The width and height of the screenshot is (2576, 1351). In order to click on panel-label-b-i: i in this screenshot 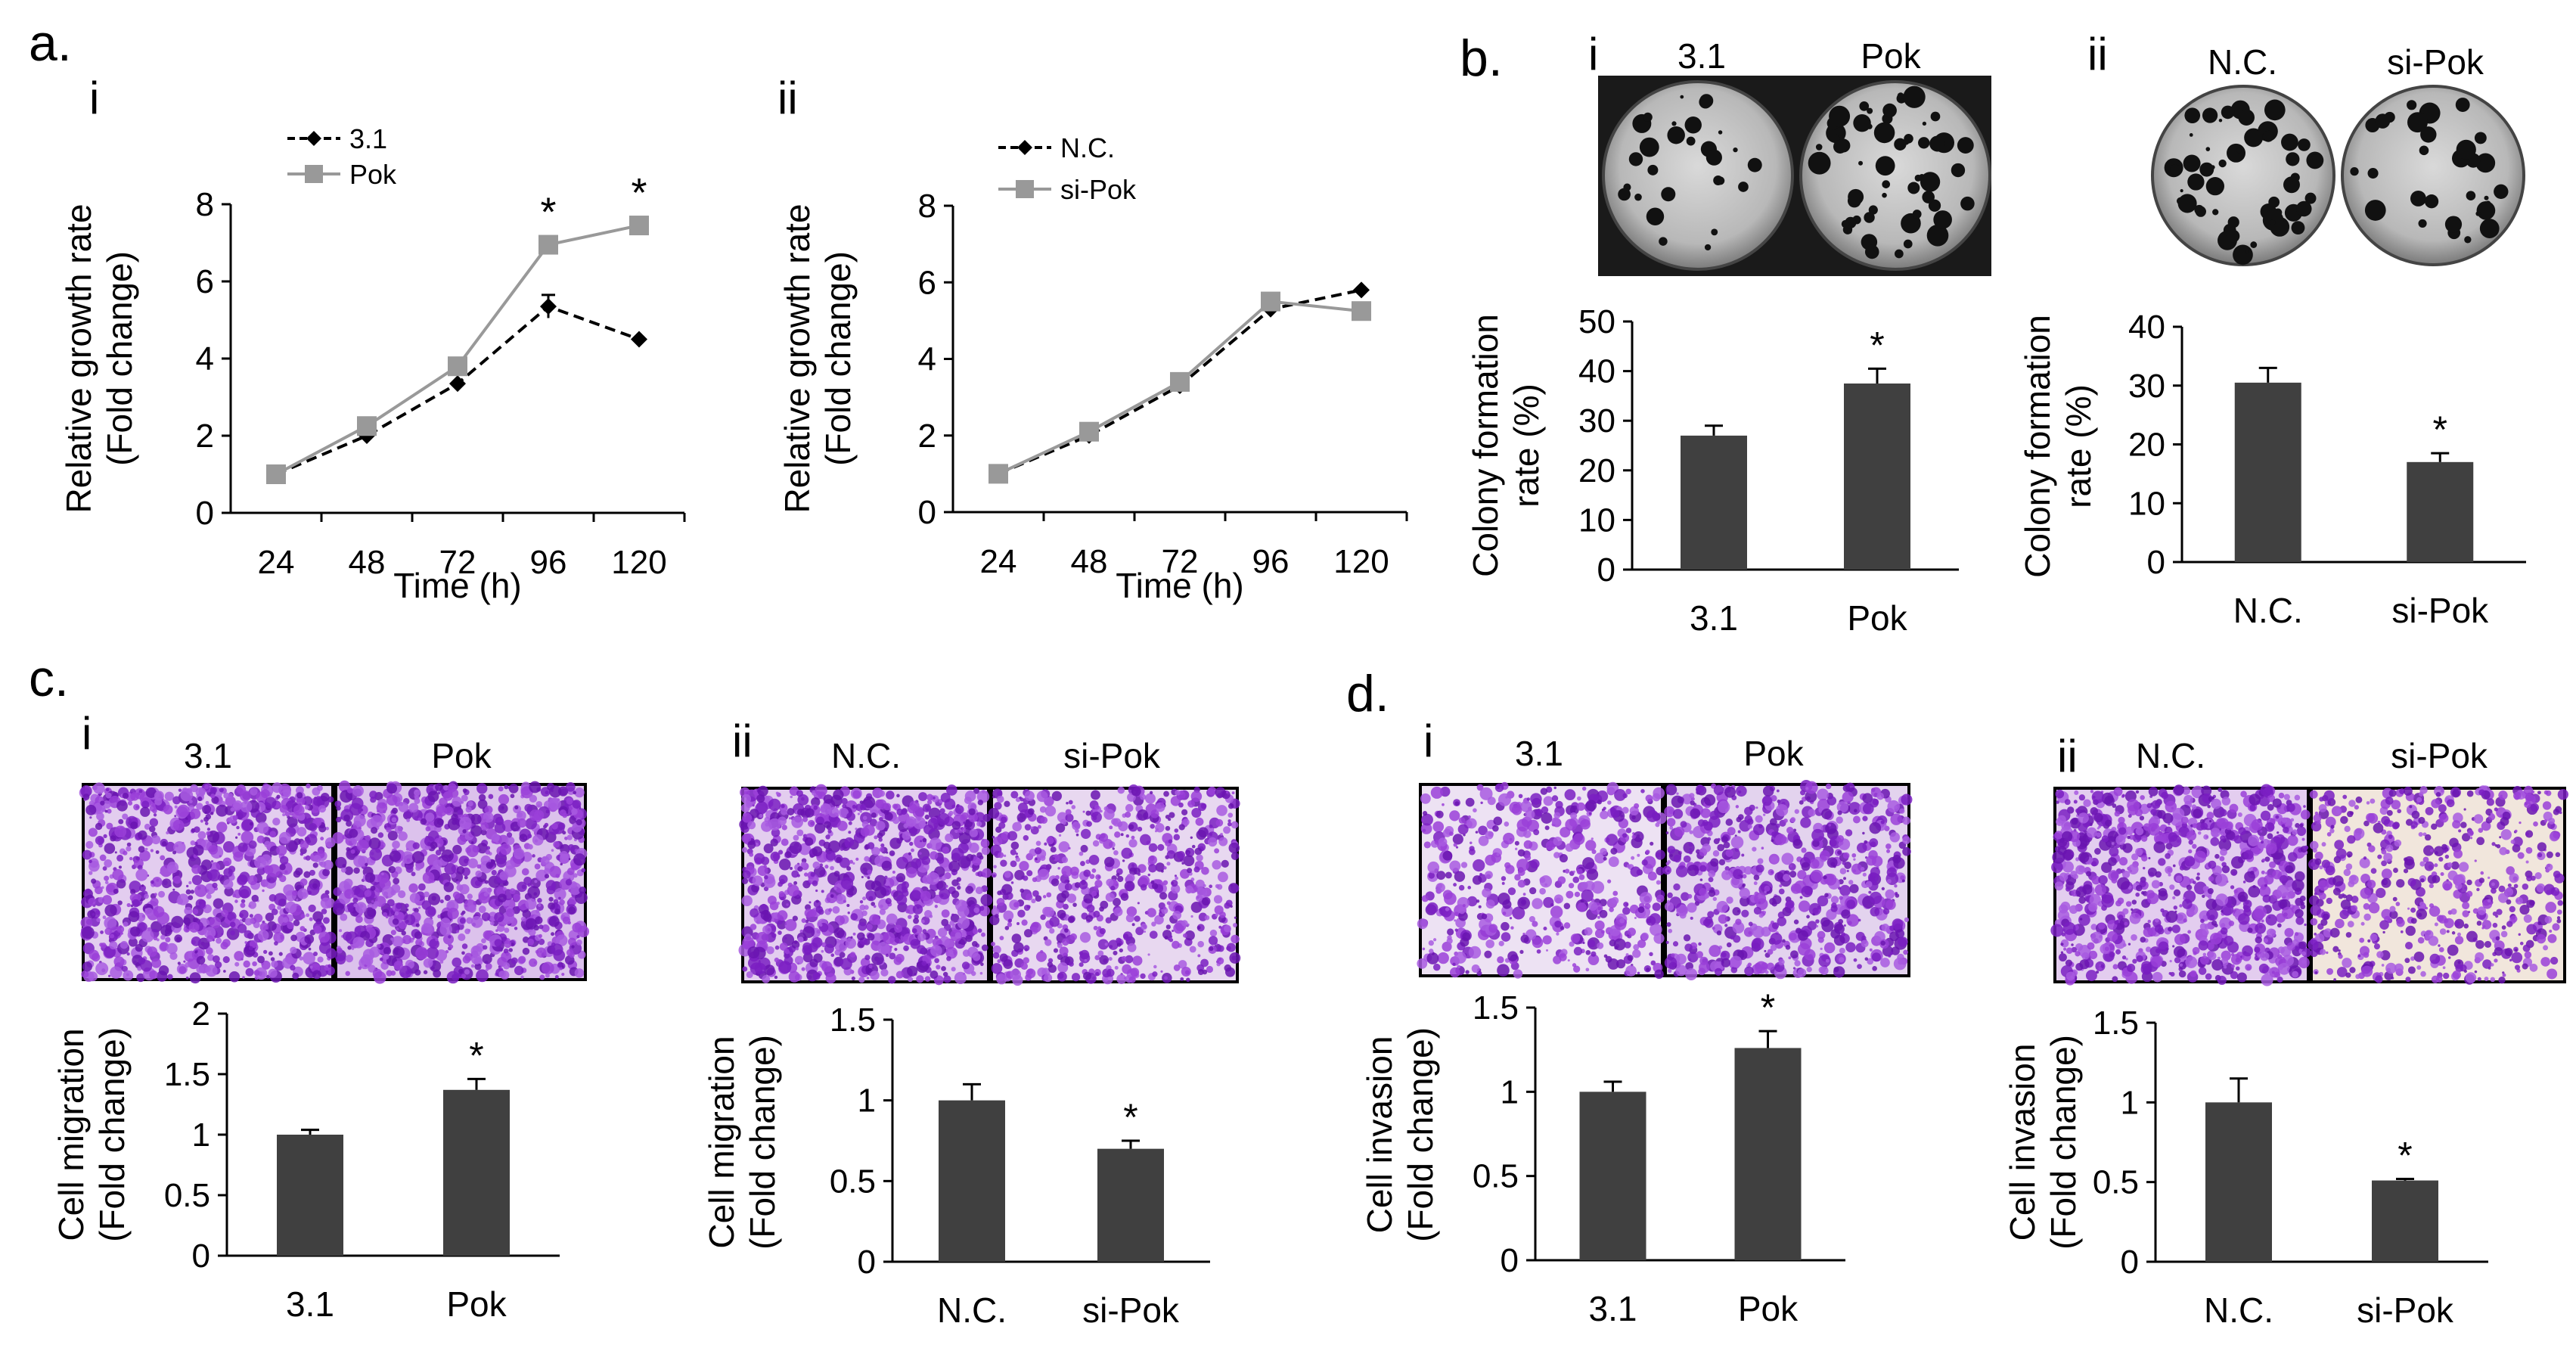, I will do `click(1593, 54)`.